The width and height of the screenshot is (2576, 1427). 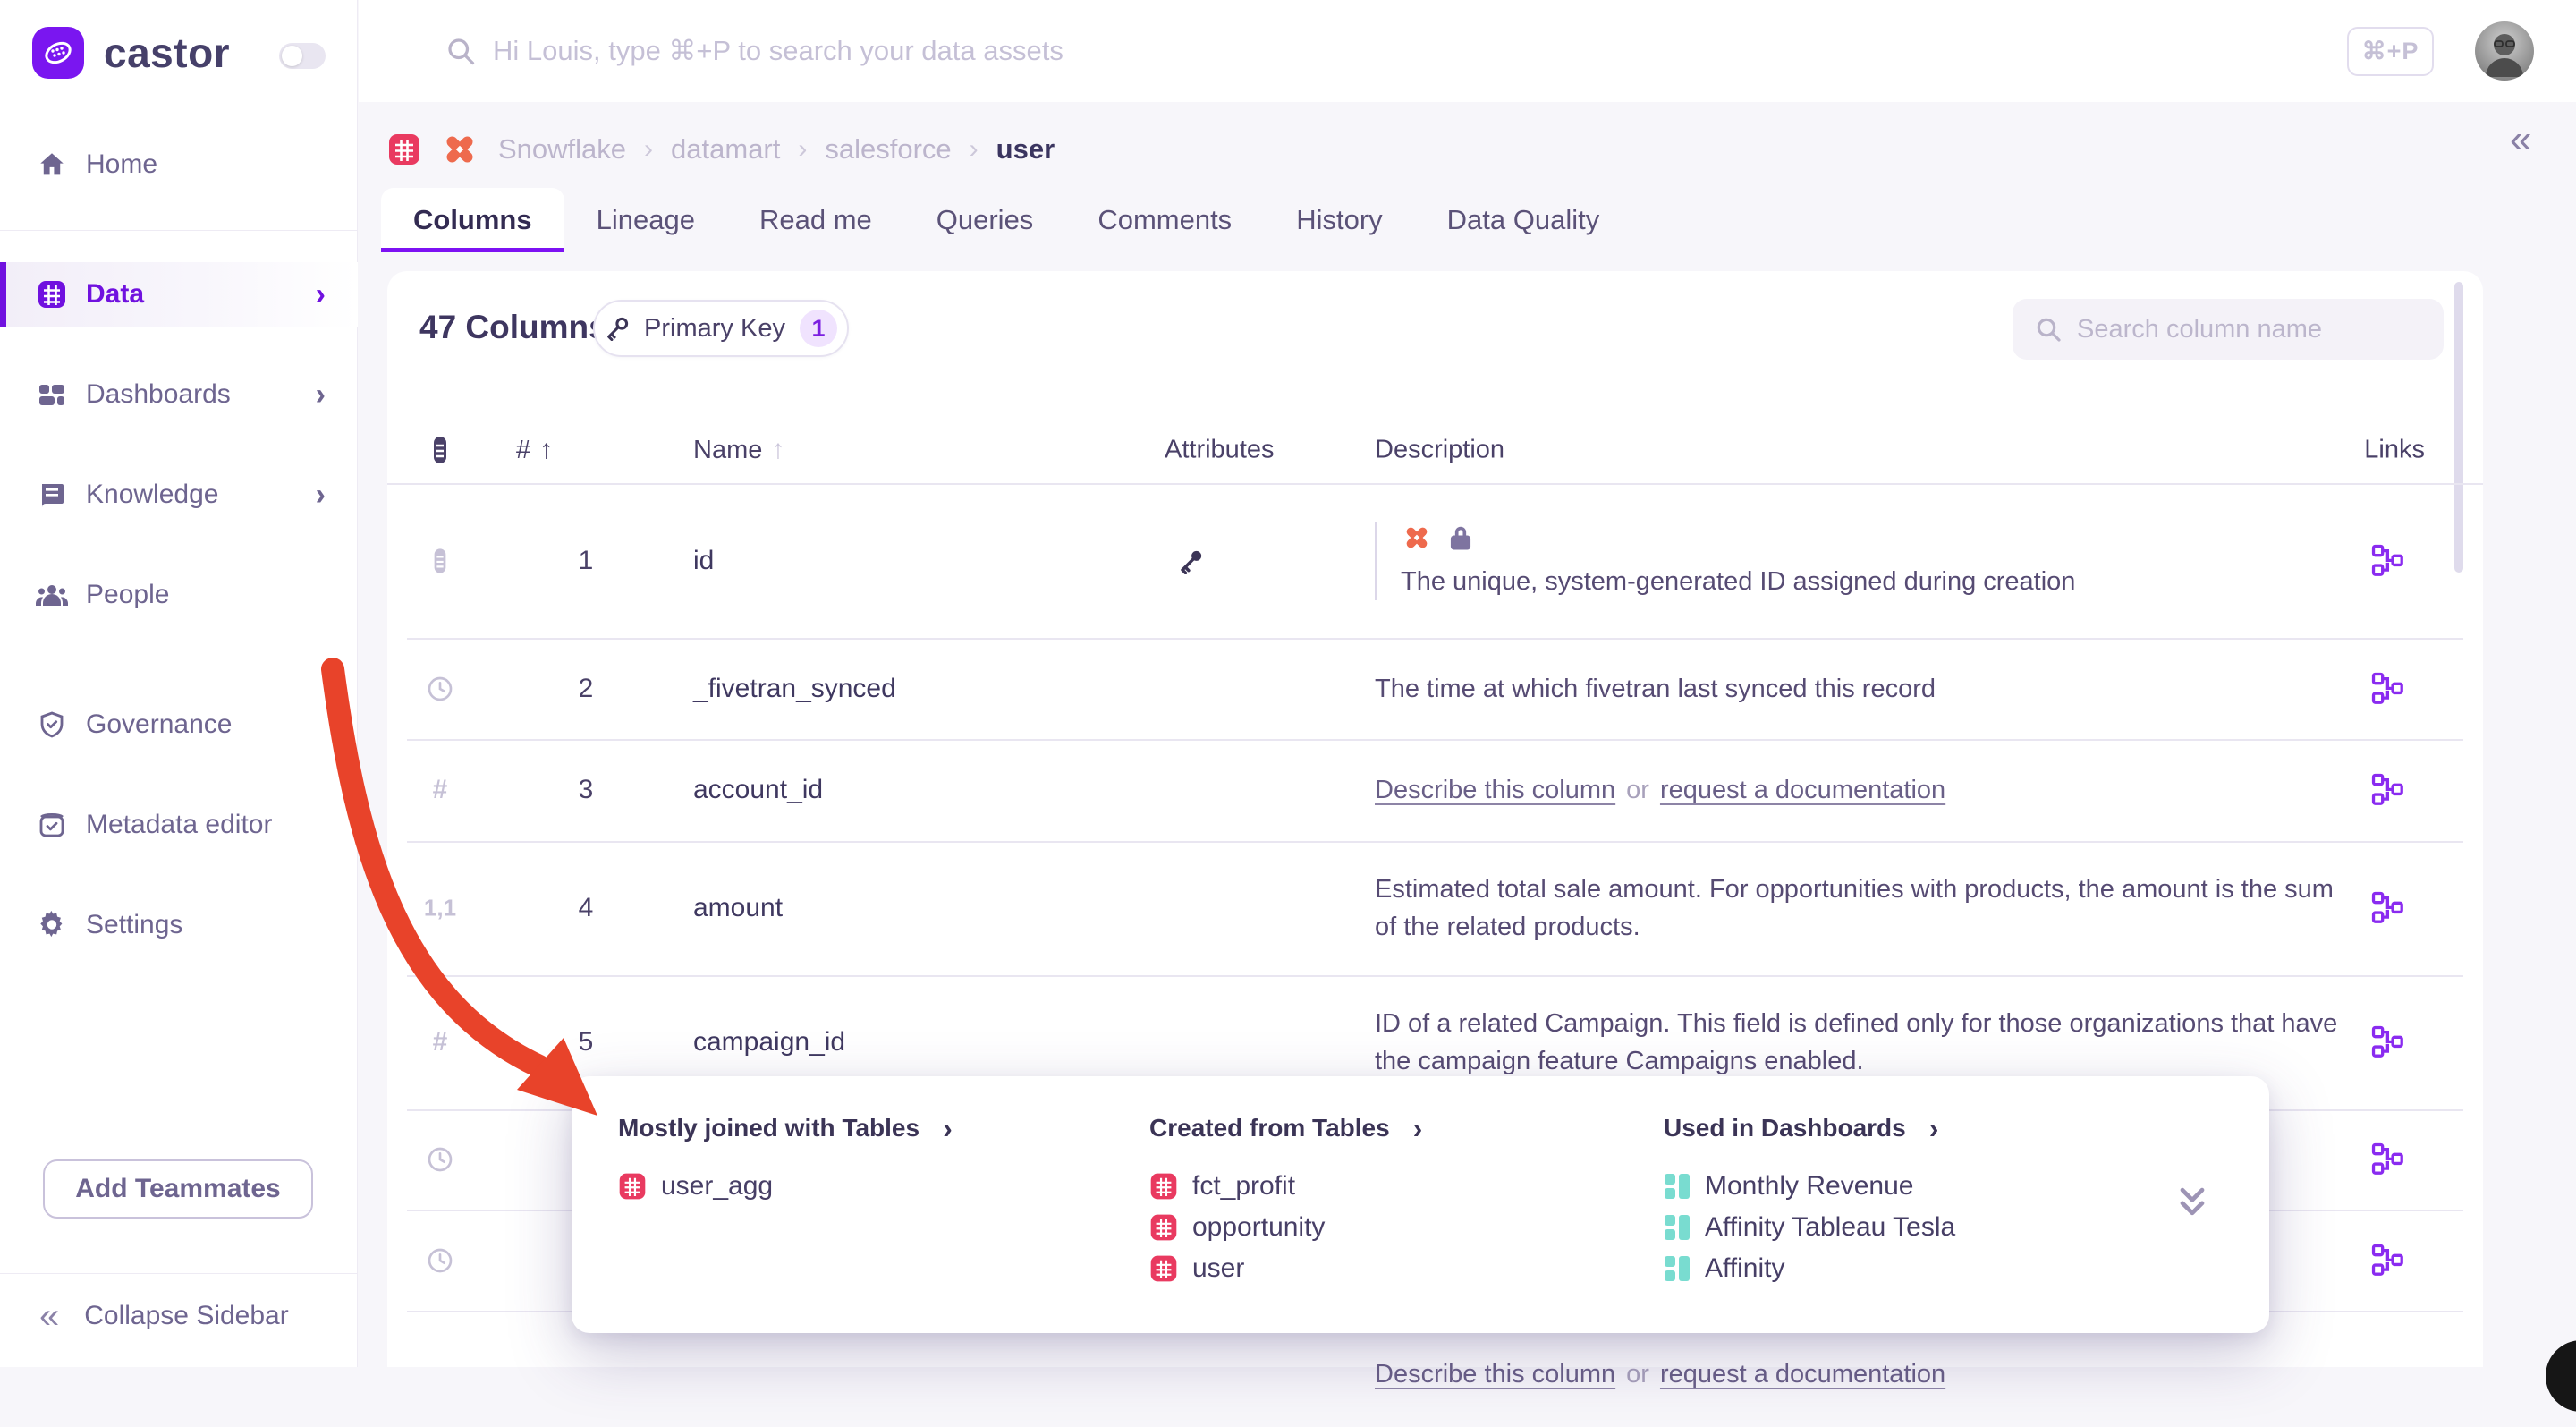 What do you see at coordinates (1523, 219) in the screenshot?
I see `tab-data-quality: Data Quality` at bounding box center [1523, 219].